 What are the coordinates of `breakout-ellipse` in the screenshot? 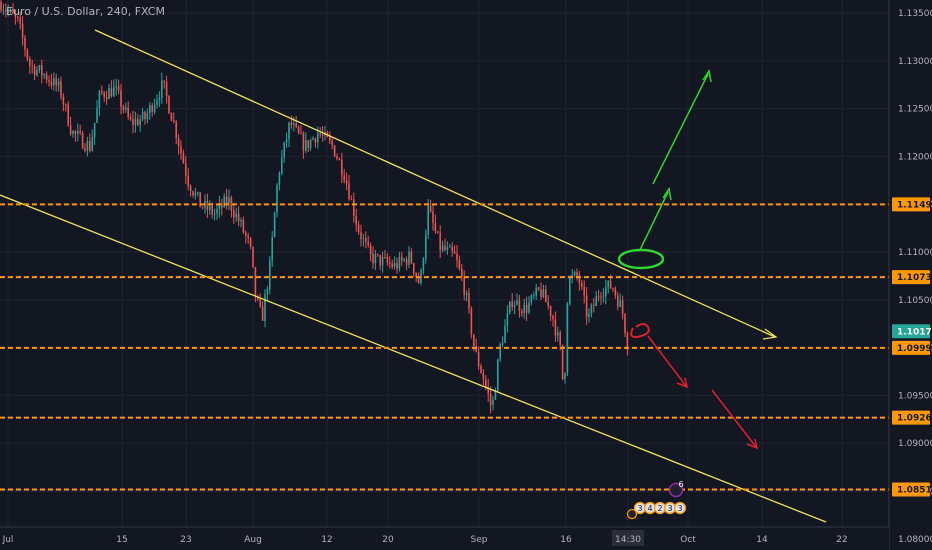 It's located at (641, 259).